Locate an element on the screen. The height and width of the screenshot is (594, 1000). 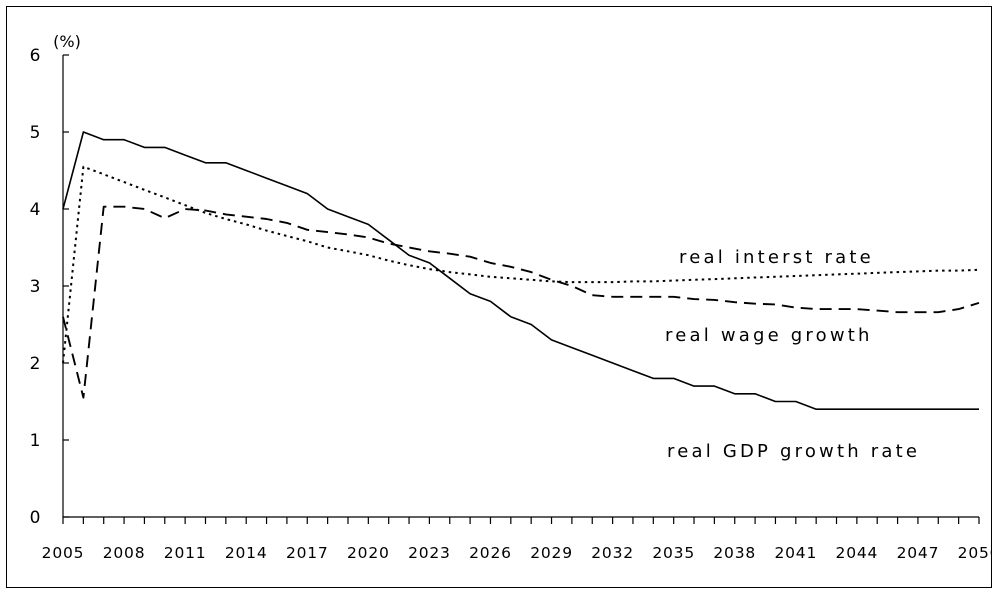
x-tick-label: 2029 is located at coordinates (551, 553).